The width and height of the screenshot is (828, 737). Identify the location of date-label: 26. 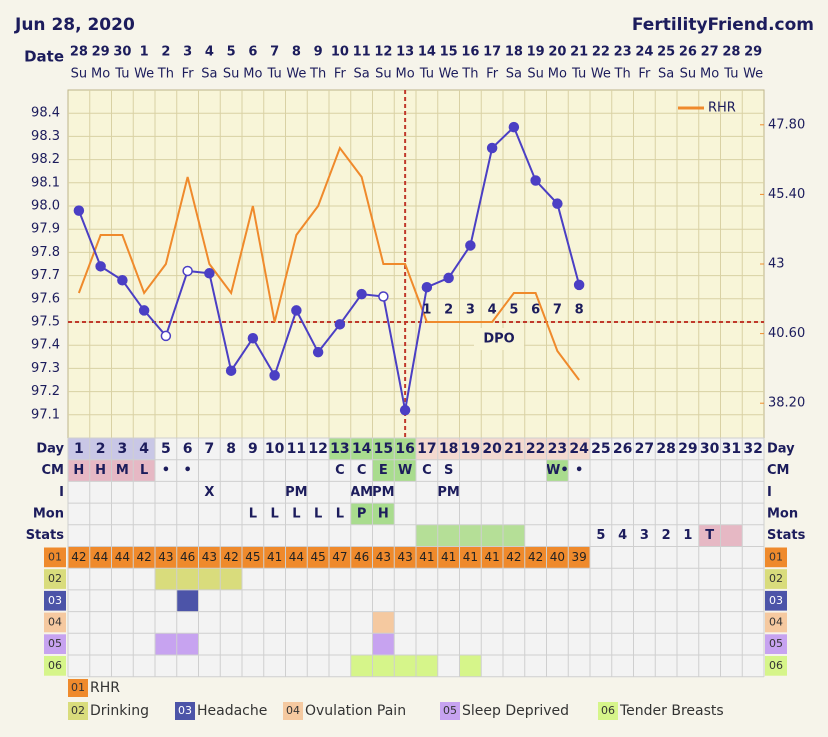
(688, 52).